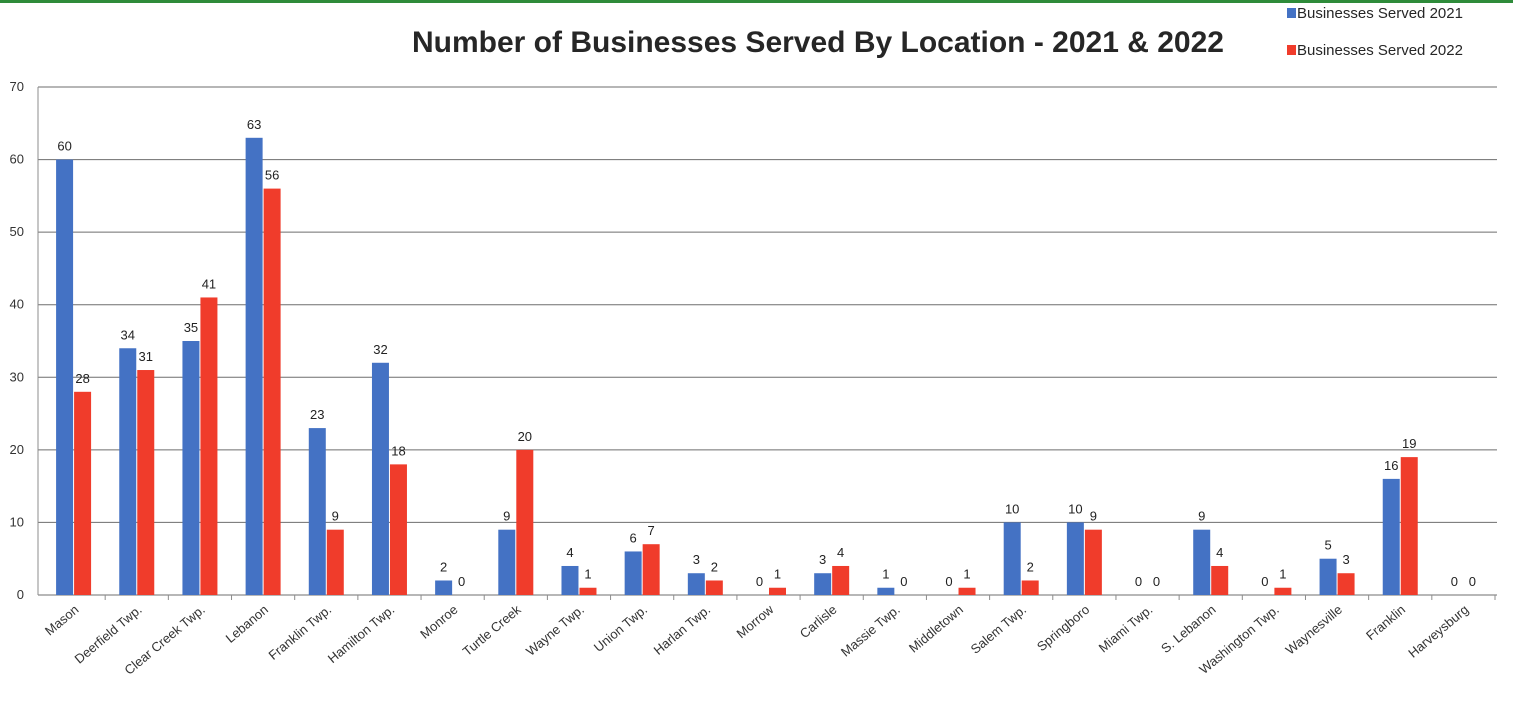 The image size is (1513, 709). I want to click on category-label: Wayne Twp., so click(555, 630).